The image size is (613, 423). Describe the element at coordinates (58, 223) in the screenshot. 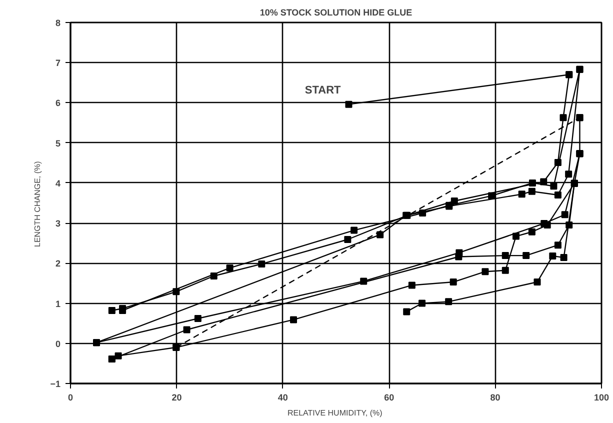

I see `y-tick-label: 3` at that location.